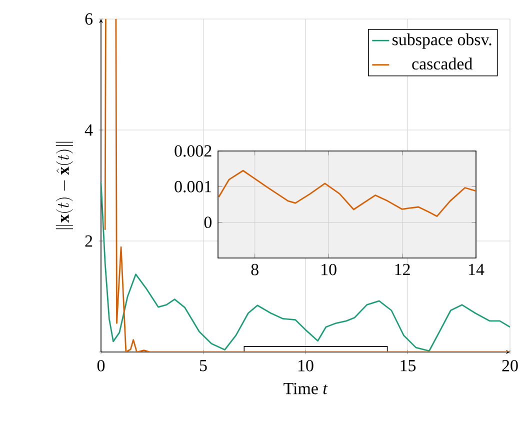 The width and height of the screenshot is (529, 441). I want to click on x-tick-label: 8, so click(254, 270).